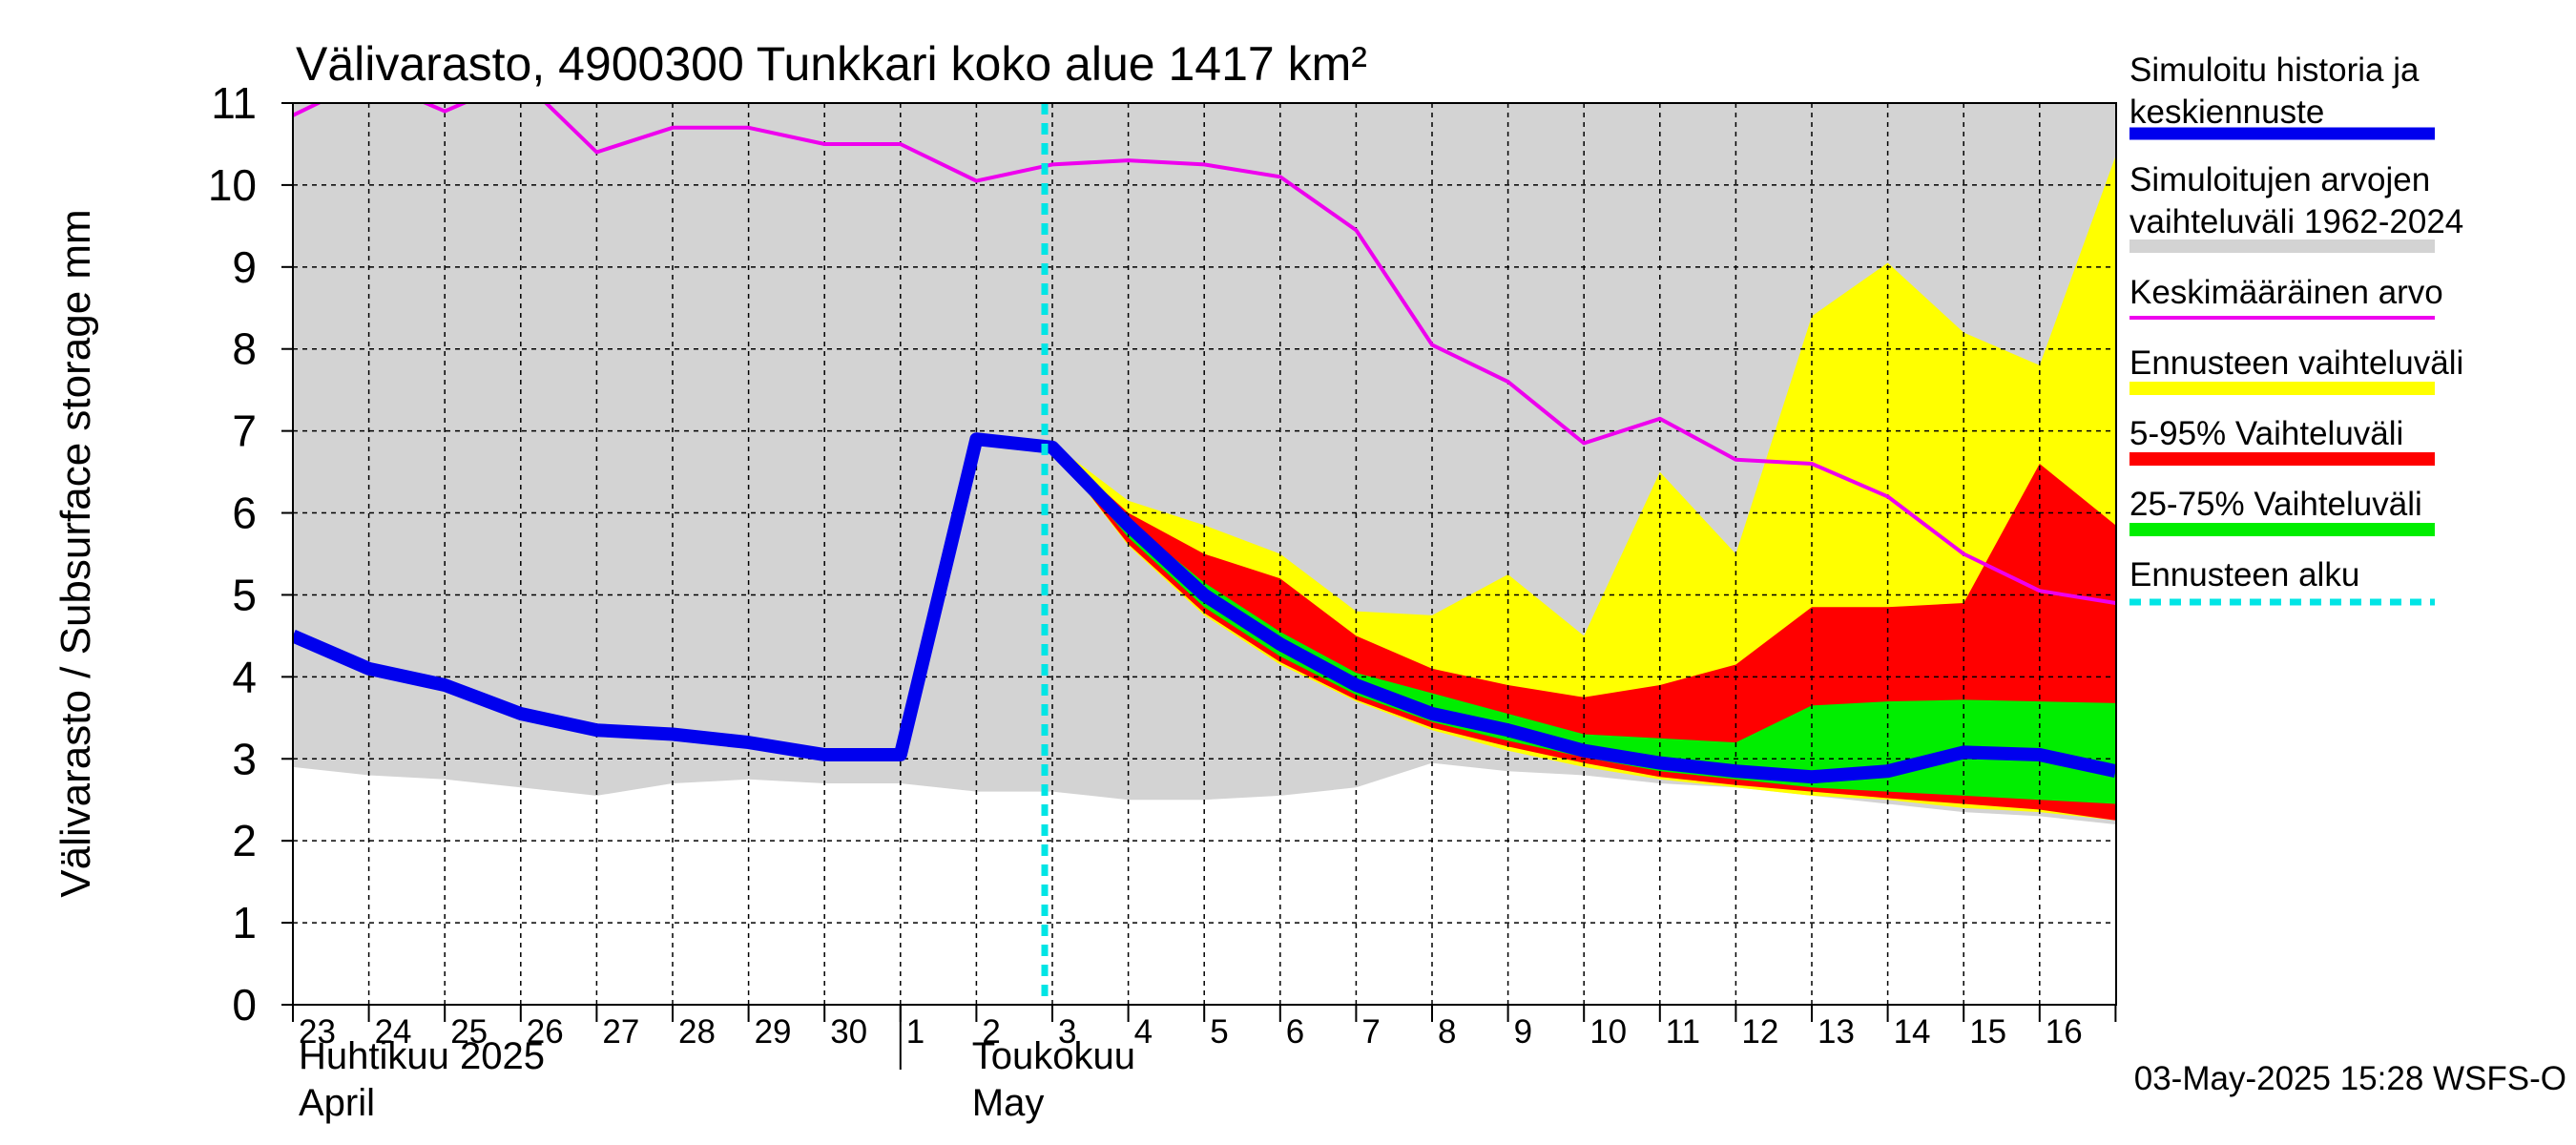  Describe the element at coordinates (1912, 1032) in the screenshot. I see `x-tick-label: 14` at that location.